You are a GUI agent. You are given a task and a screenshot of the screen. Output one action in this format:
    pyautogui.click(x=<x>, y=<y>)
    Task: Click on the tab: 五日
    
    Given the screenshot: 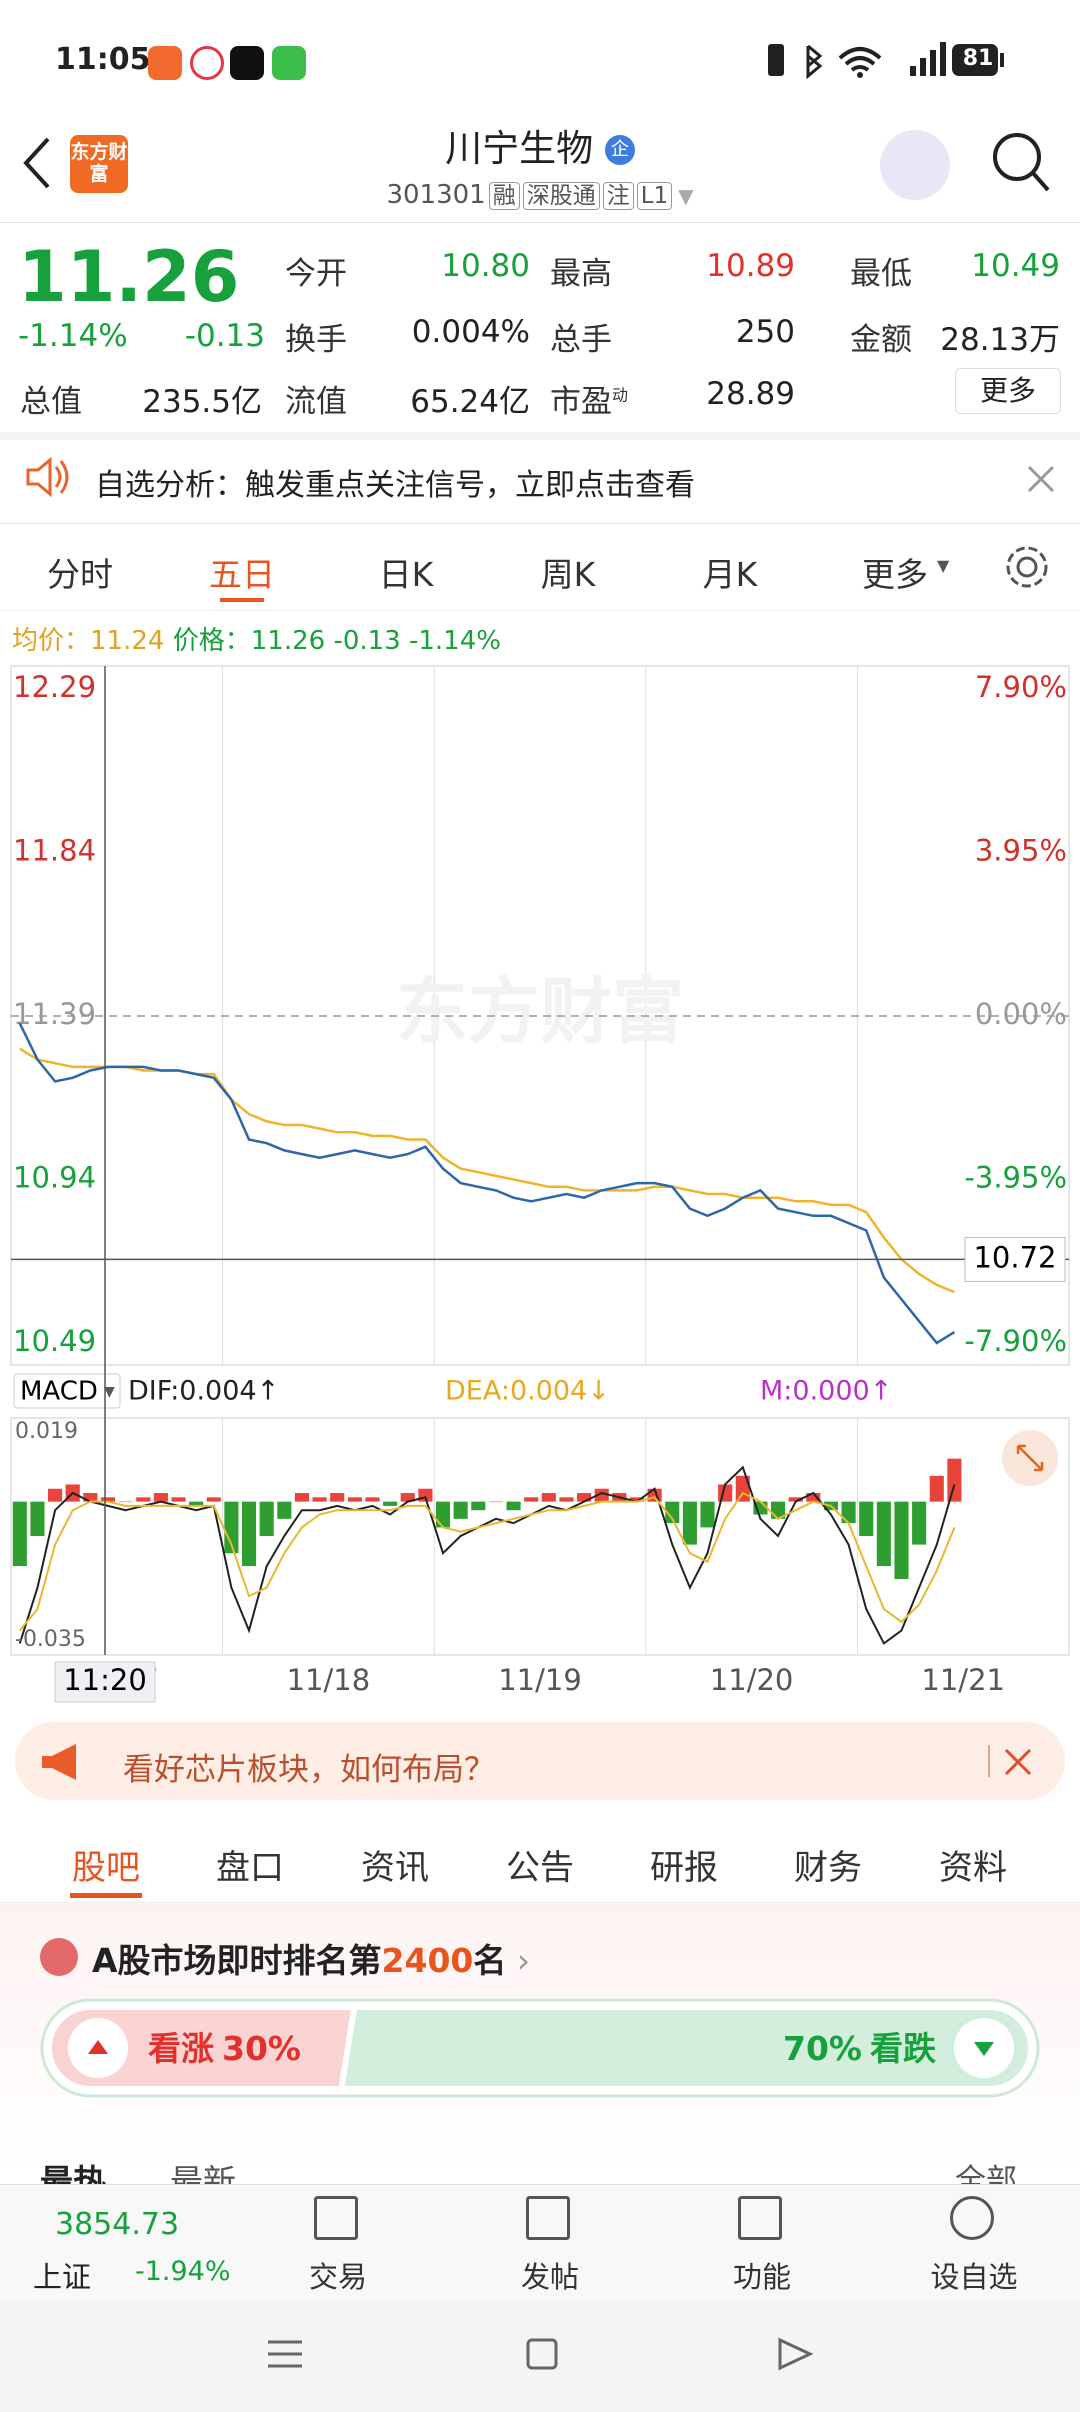 What is the action you would take?
    pyautogui.click(x=242, y=574)
    